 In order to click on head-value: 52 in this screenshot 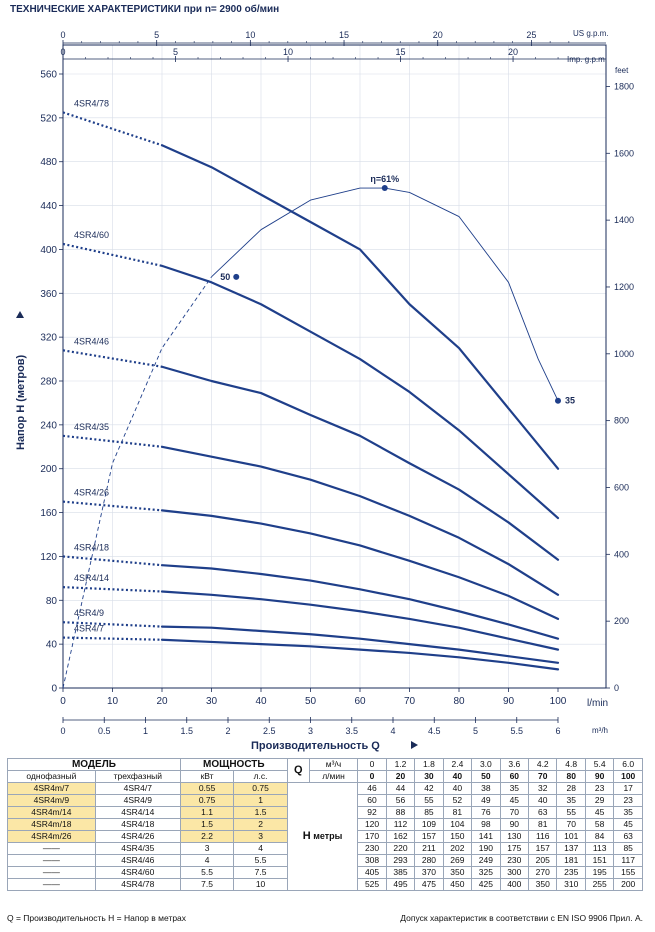, I will do `click(457, 800)`.